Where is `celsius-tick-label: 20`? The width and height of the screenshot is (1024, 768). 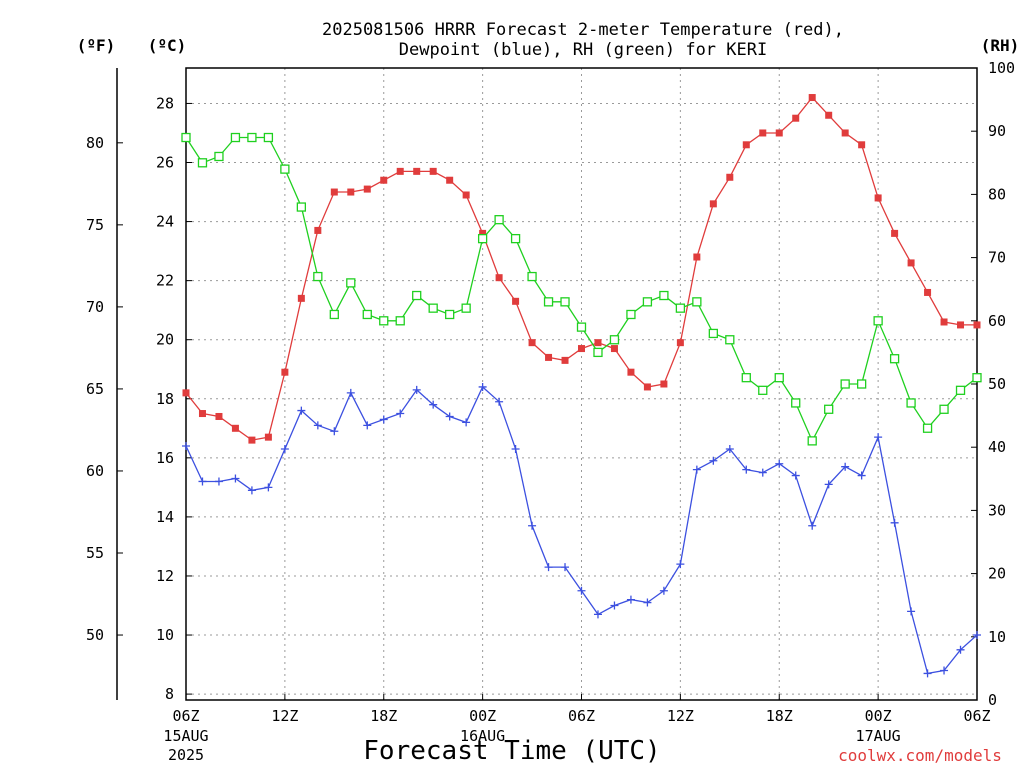
celsius-tick-label: 20 is located at coordinates (165, 340).